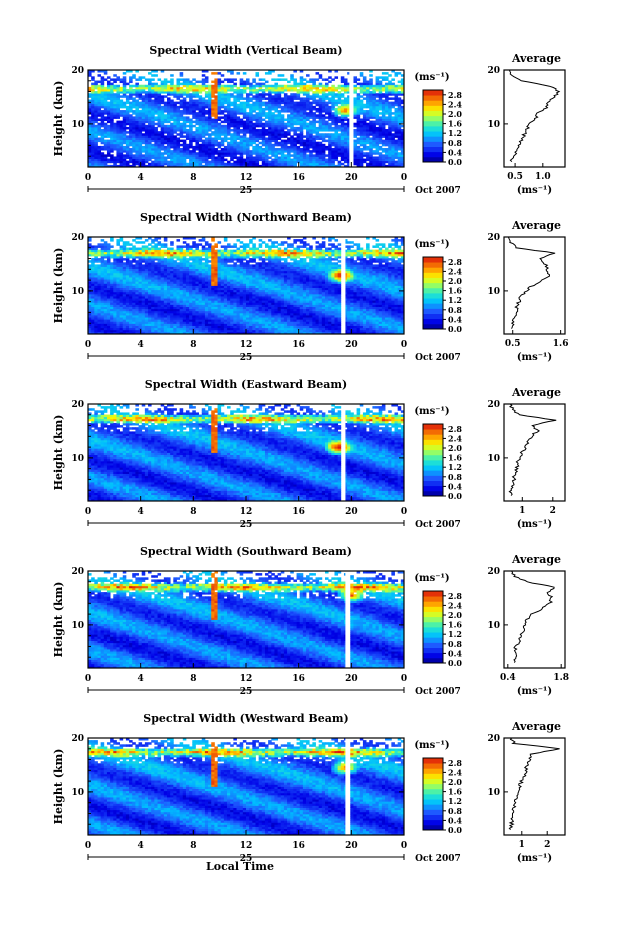 The width and height of the screenshot is (624, 929). I want to click on colorbar-tick-label: 2.8, so click(455, 95).